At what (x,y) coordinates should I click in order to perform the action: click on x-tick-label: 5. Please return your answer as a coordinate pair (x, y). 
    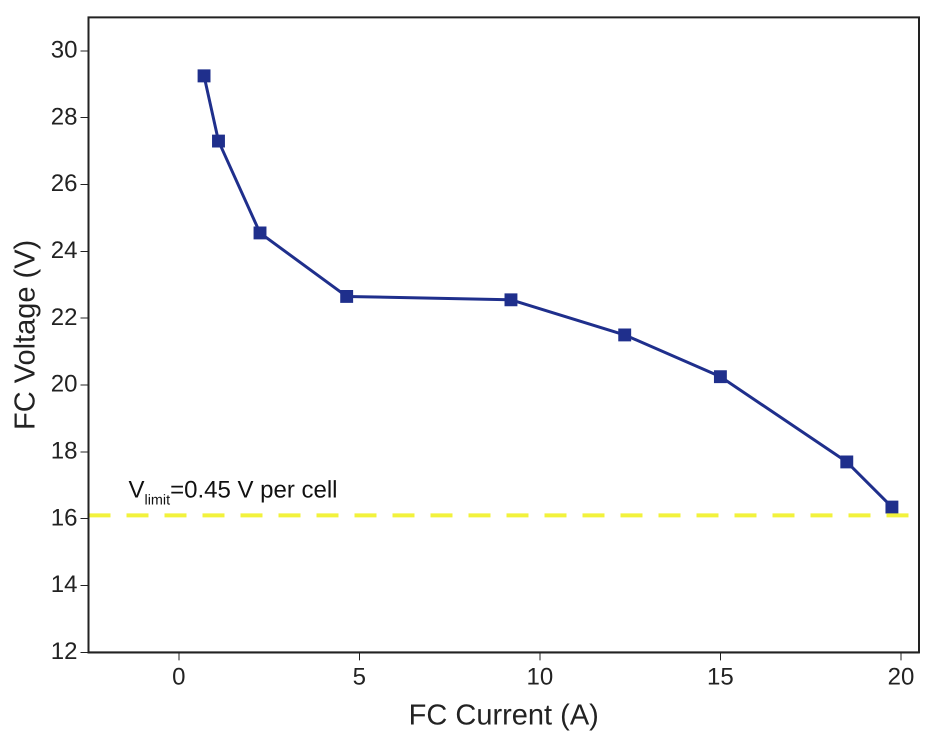
    Looking at the image, I should click on (359, 676).